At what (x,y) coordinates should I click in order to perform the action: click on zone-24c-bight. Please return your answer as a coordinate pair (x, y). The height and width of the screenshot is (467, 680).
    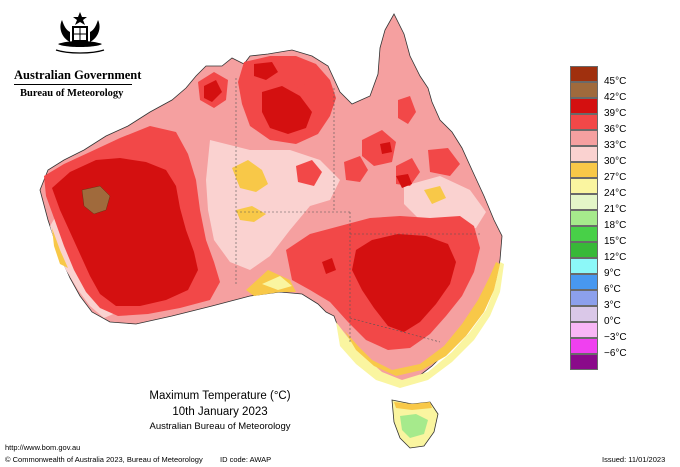
    Looking at the image, I should click on (277, 283).